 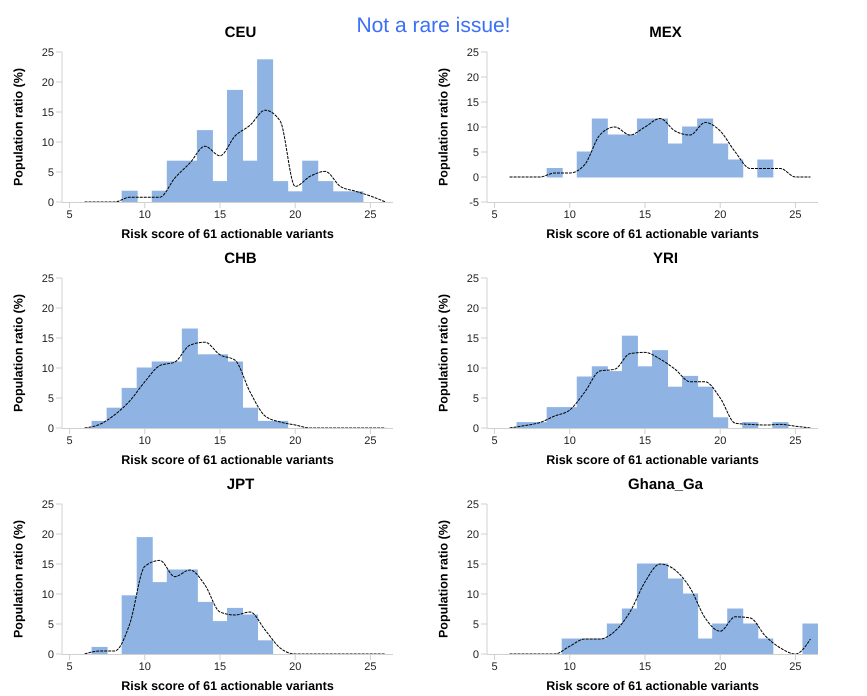 I want to click on chart-title: CHB, so click(x=240, y=259).